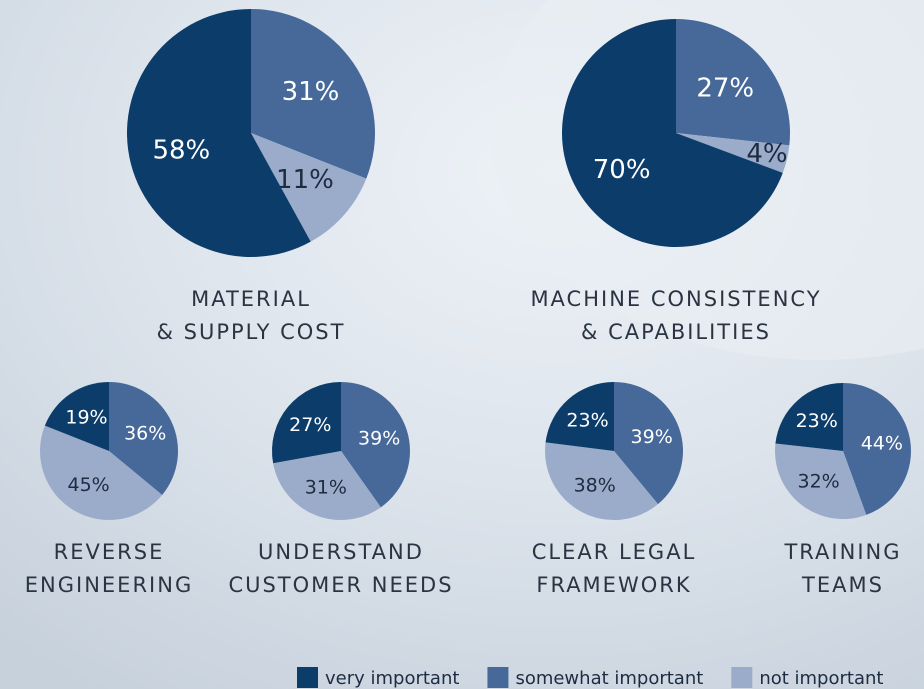 The image size is (924, 689). What do you see at coordinates (595, 486) in the screenshot?
I see `data-label: 38%` at bounding box center [595, 486].